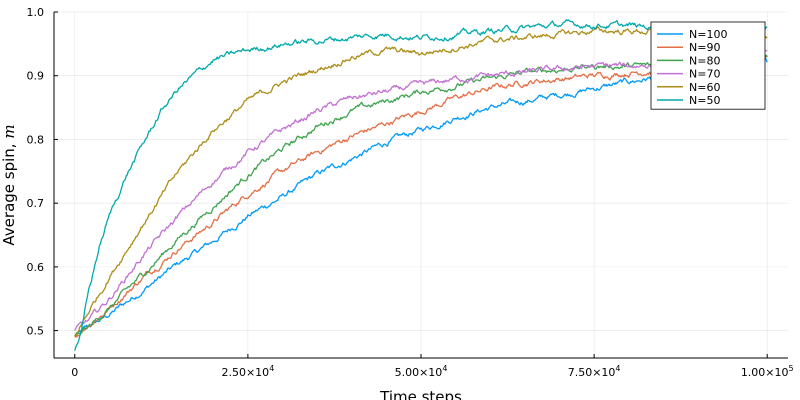 Image resolution: width=800 pixels, height=400 pixels. I want to click on x-tick-label-3: 7.50×10⁴, so click(594, 371).